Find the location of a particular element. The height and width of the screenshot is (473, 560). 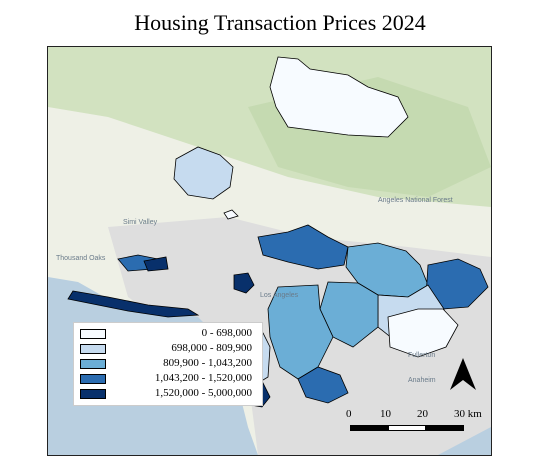

district-small is located at coordinates (231, 214).